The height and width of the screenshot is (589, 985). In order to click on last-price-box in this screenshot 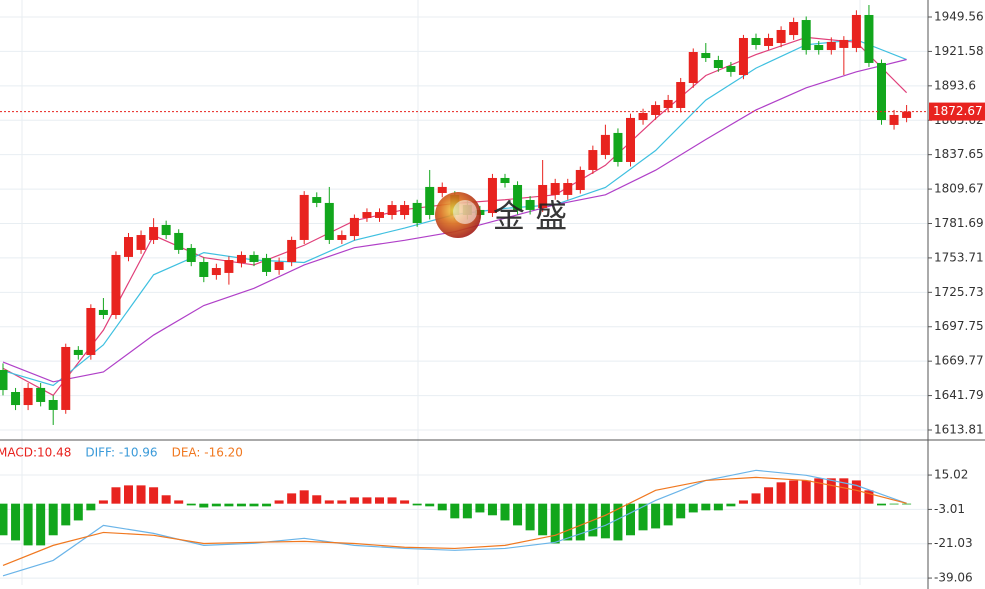, I will do `click(957, 111)`.